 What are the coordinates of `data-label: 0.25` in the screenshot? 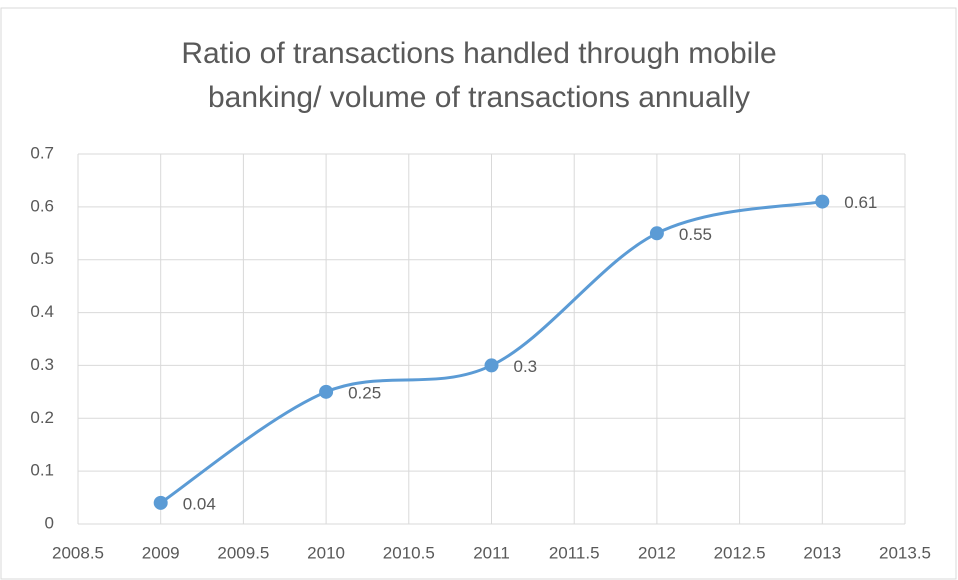 It's located at (364, 392).